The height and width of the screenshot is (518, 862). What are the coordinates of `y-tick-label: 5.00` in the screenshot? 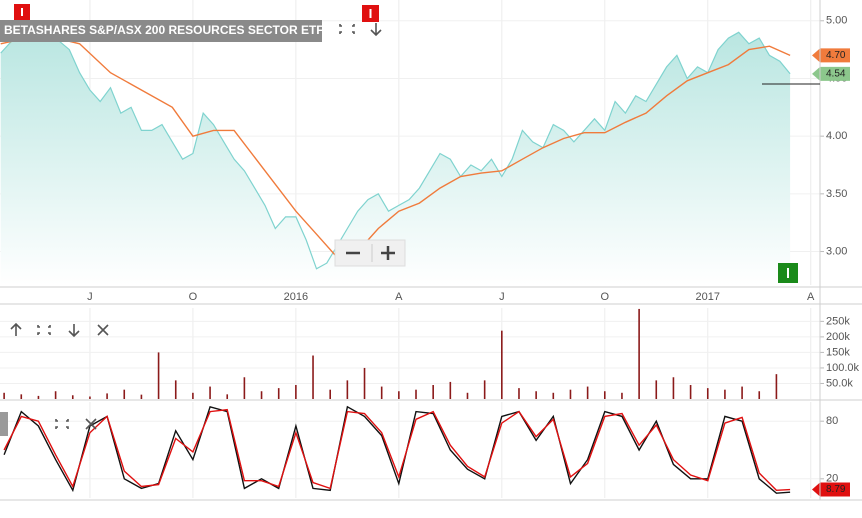 It's located at (836, 21).